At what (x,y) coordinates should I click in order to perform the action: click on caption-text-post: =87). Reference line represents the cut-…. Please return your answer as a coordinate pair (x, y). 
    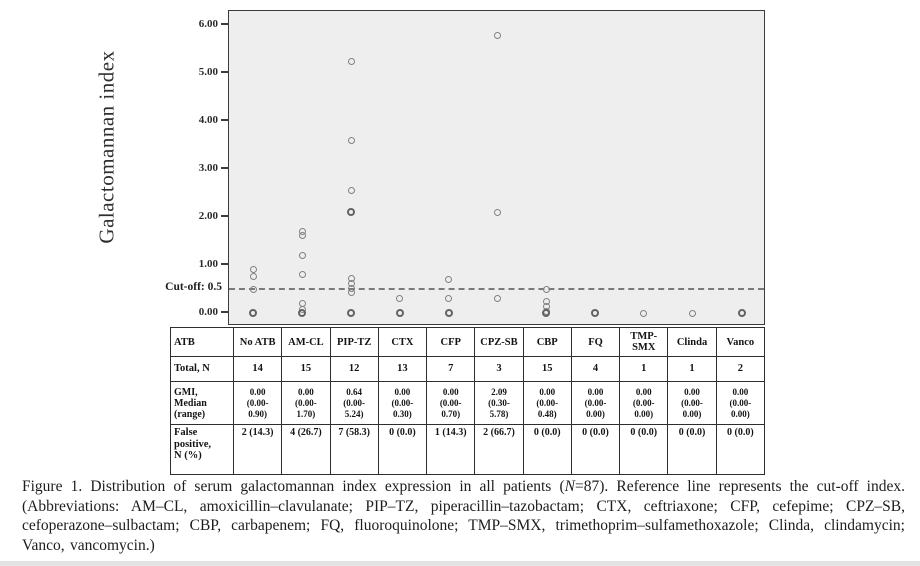
    Looking at the image, I should click on (463, 516).